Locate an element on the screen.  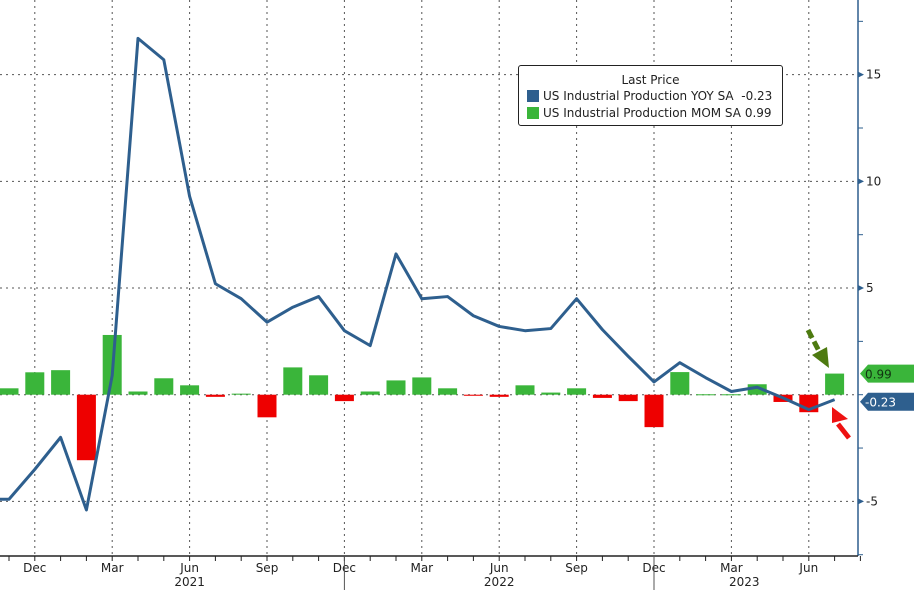
legend-item-yoy: US Industrial Production YOY SA -0.23 is located at coordinates (654, 95).